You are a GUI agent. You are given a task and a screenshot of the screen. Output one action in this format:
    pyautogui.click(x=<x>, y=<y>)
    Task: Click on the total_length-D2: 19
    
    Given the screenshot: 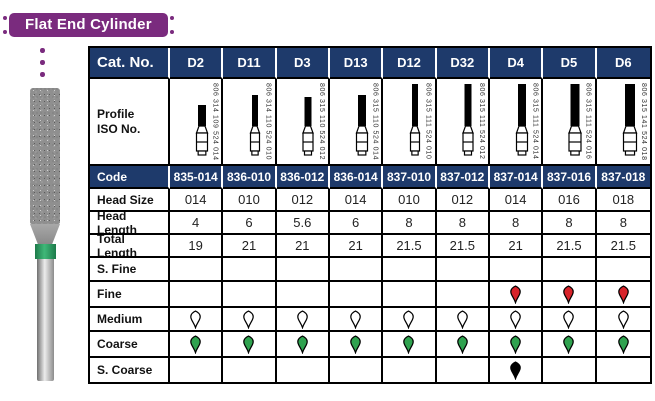 What is the action you would take?
    pyautogui.click(x=197, y=246)
    